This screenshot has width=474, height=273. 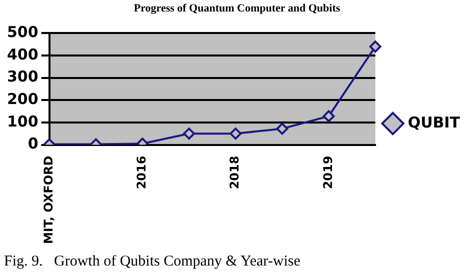 What do you see at coordinates (33, 143) in the screenshot?
I see `y-tick-label: 0` at bounding box center [33, 143].